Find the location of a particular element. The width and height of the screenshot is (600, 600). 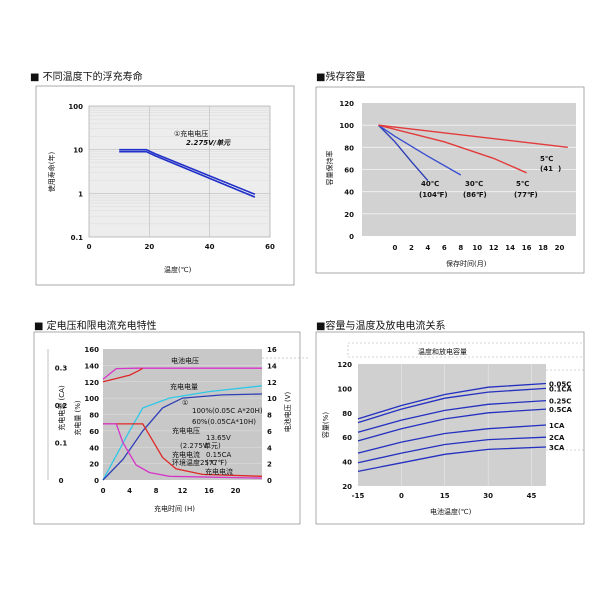

float-life-x-tick: 60 is located at coordinates (270, 247).